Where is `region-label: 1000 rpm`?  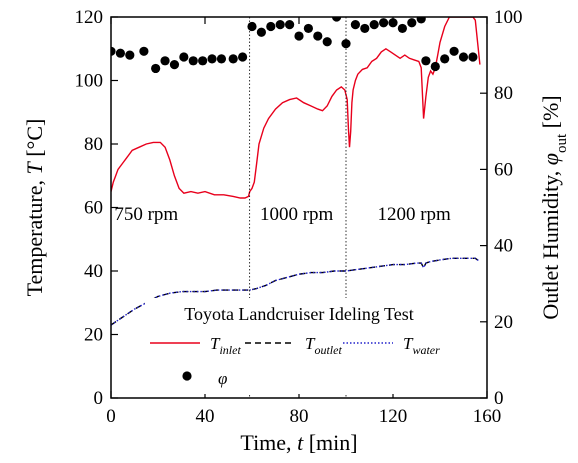
region-label: 1000 rpm is located at coordinates (297, 214).